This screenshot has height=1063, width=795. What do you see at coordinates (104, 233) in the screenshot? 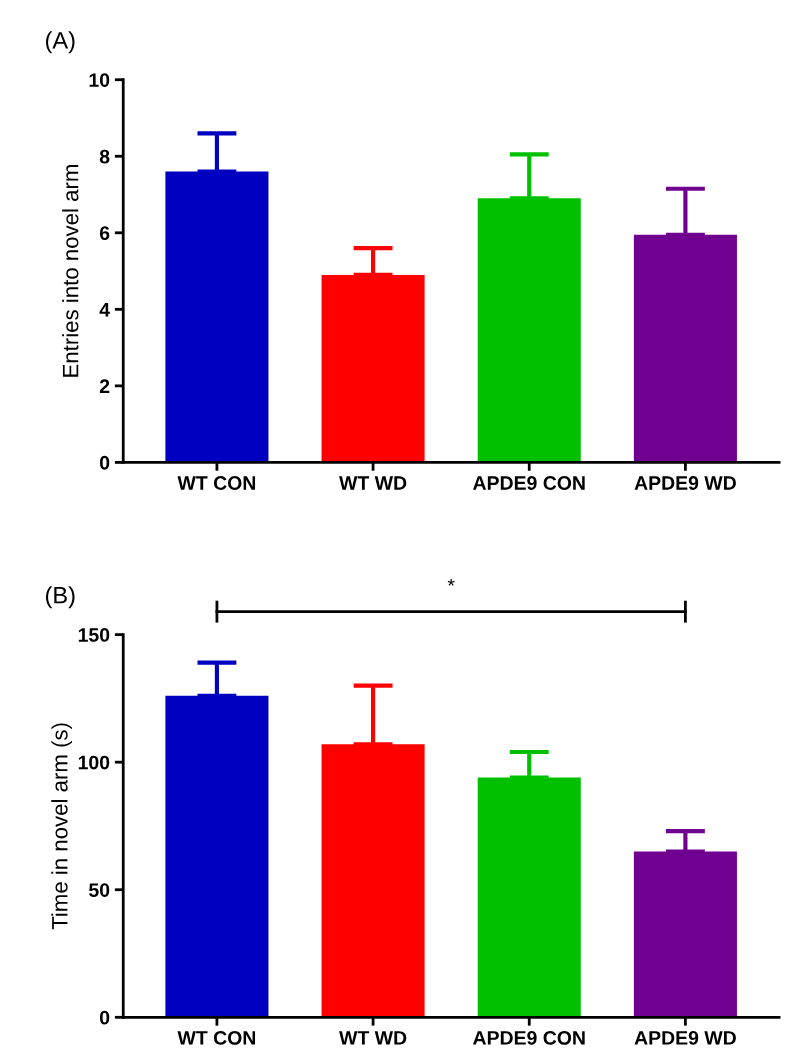
I see `y-tick-label: 6` at bounding box center [104, 233].